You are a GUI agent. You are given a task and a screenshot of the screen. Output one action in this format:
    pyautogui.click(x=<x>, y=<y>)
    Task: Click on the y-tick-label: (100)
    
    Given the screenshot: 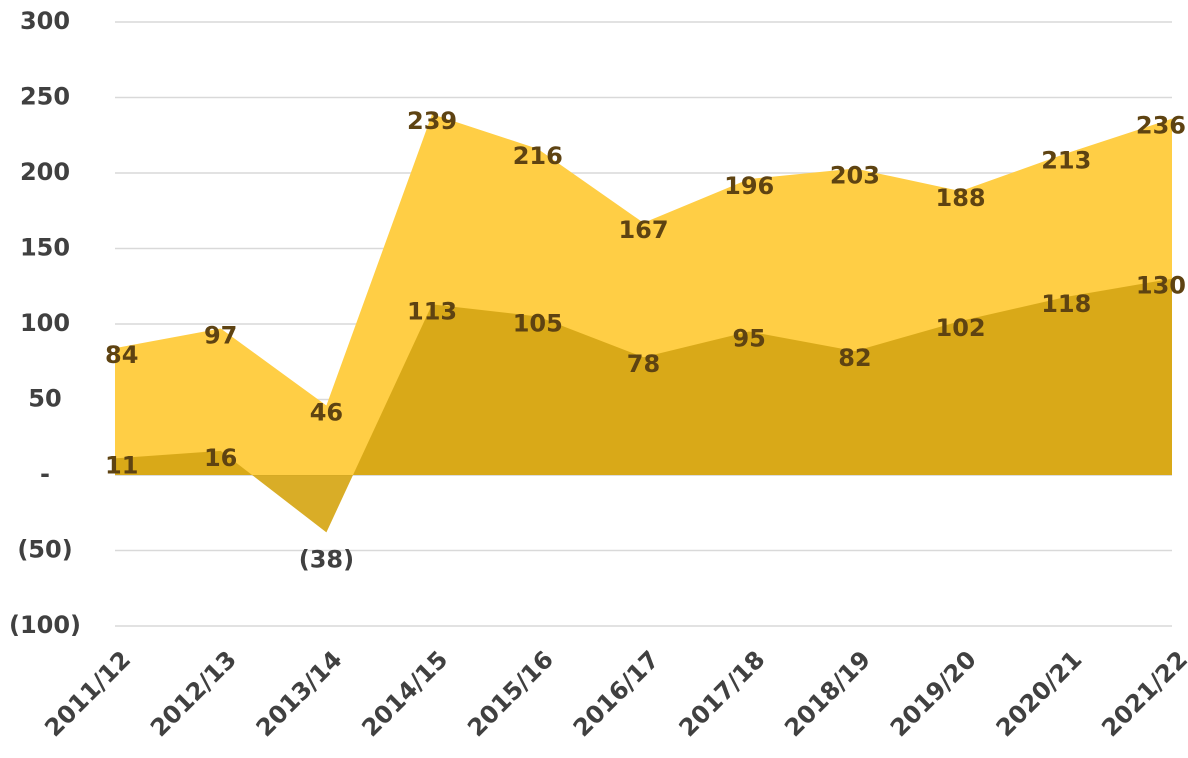 What is the action you would take?
    pyautogui.click(x=45, y=625)
    